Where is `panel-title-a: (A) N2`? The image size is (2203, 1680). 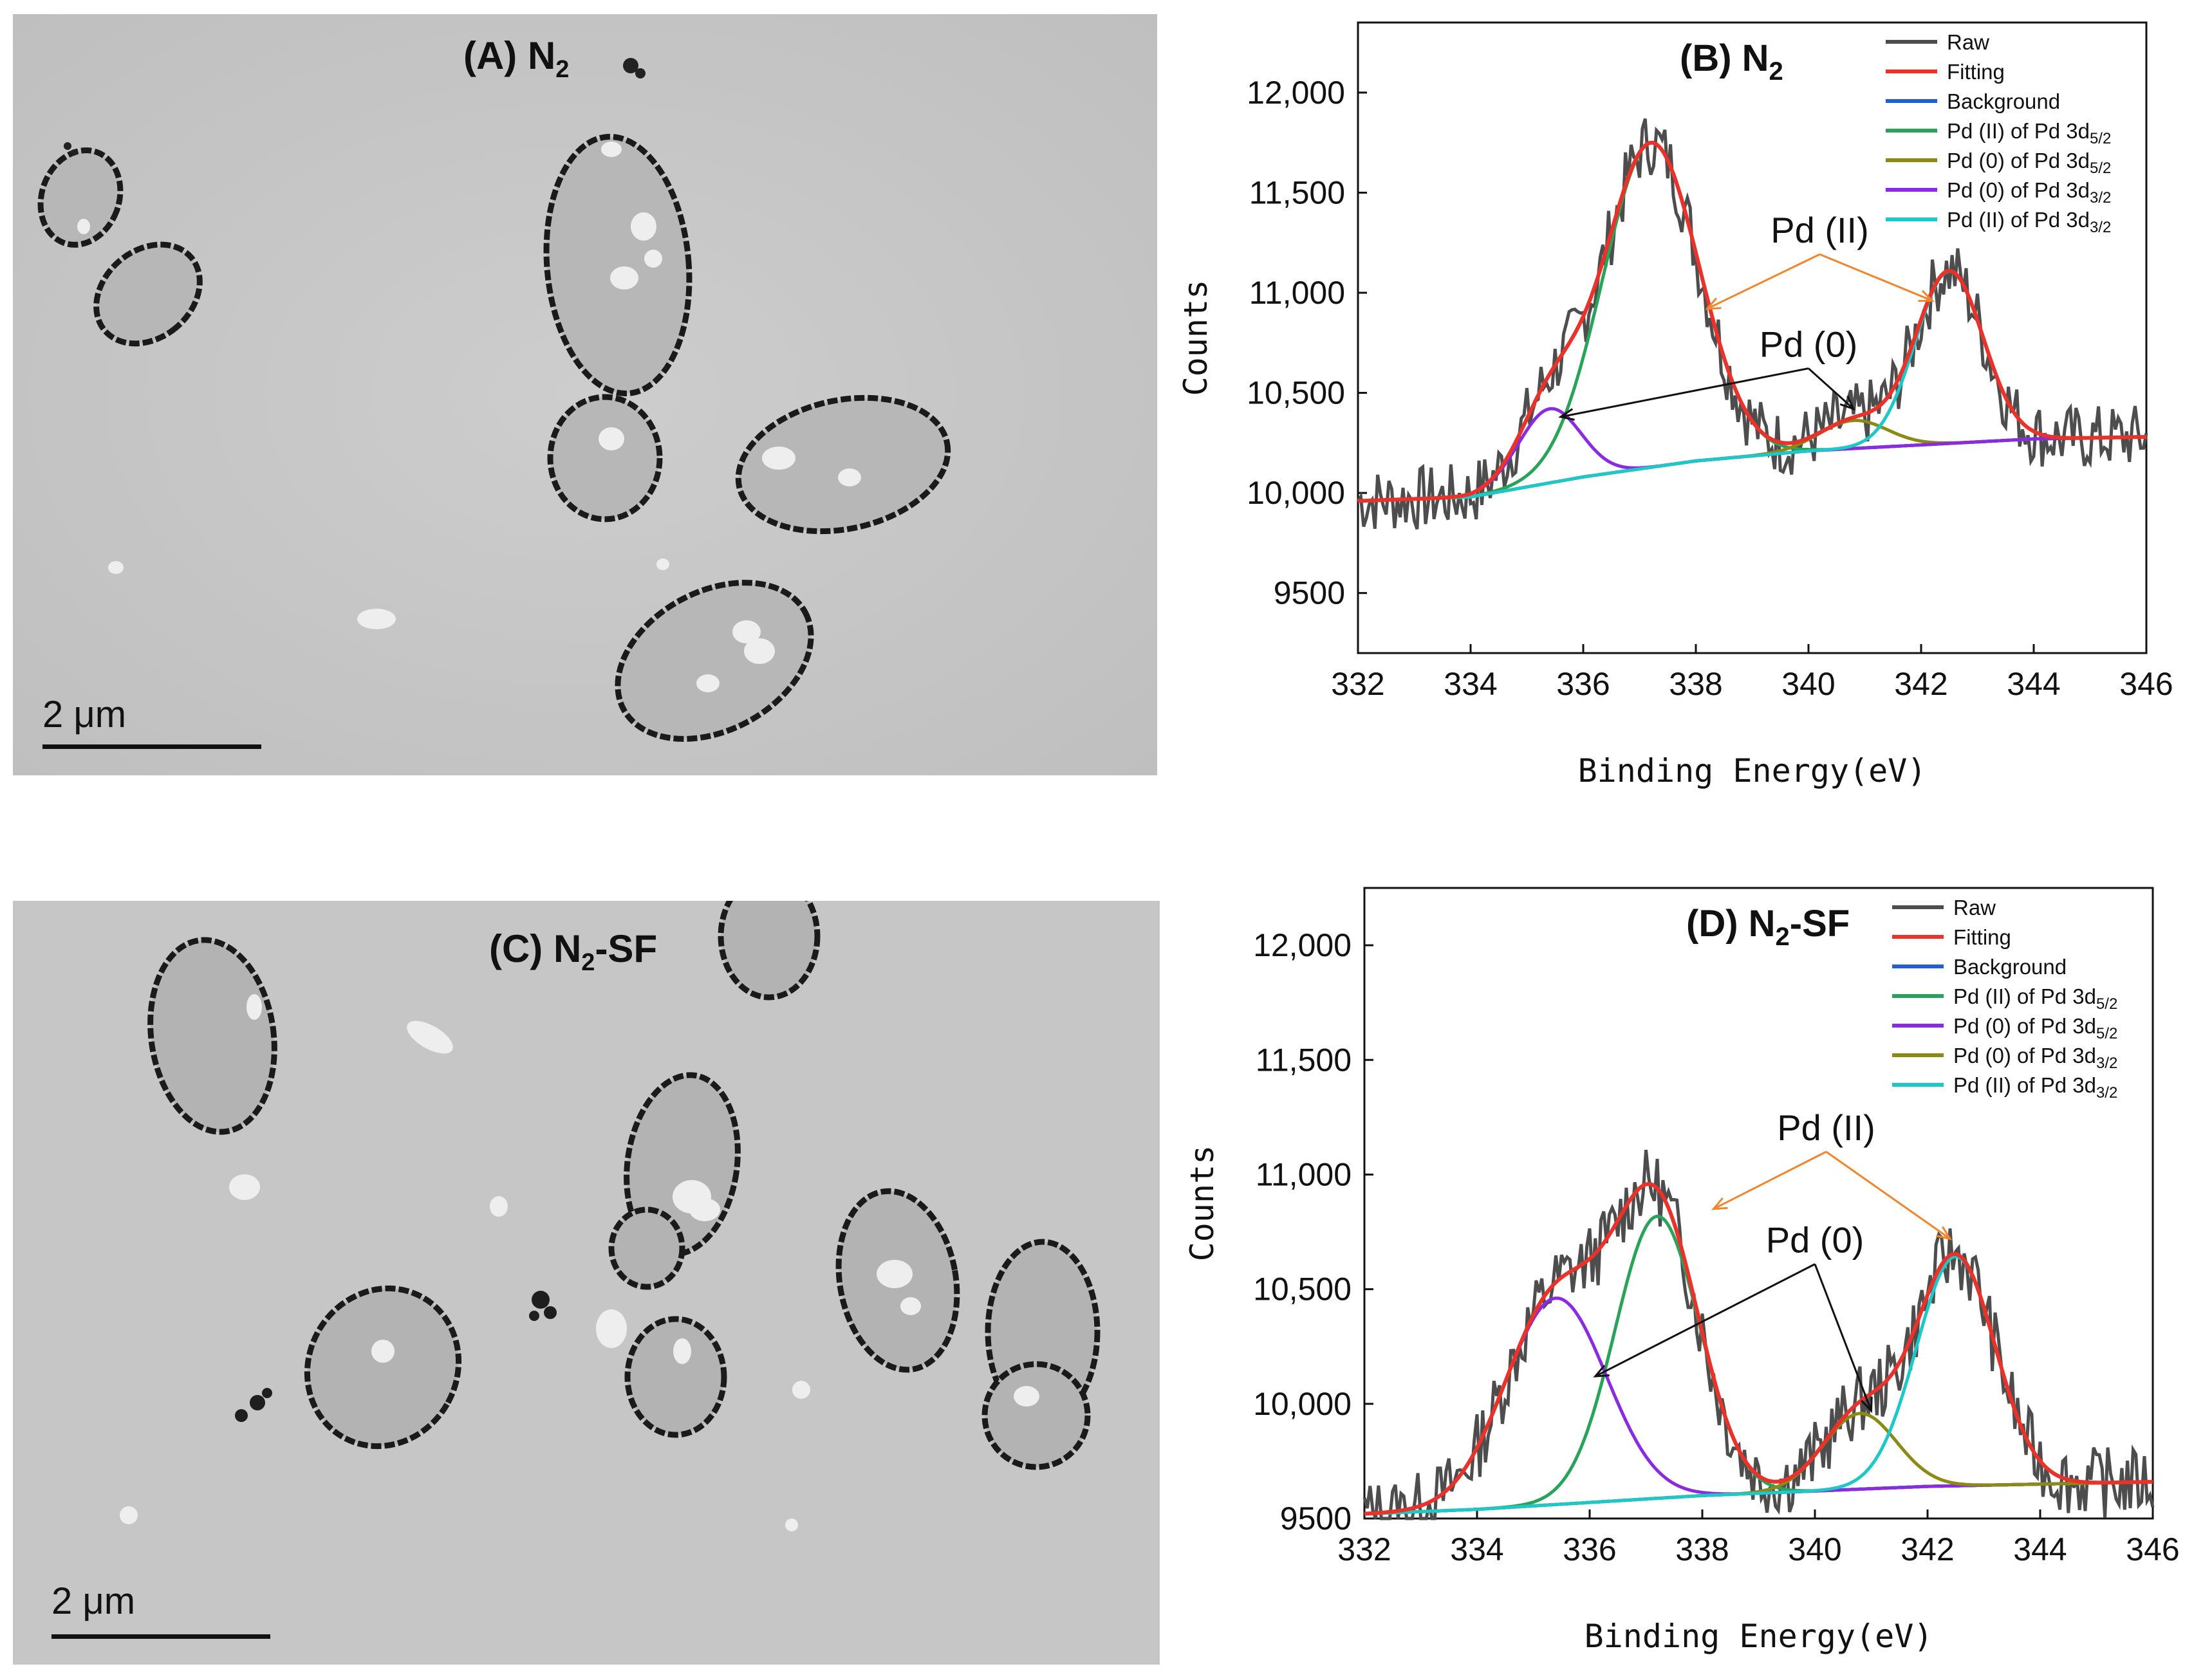
panel-title-a: (A) N2 is located at coordinates (516, 58).